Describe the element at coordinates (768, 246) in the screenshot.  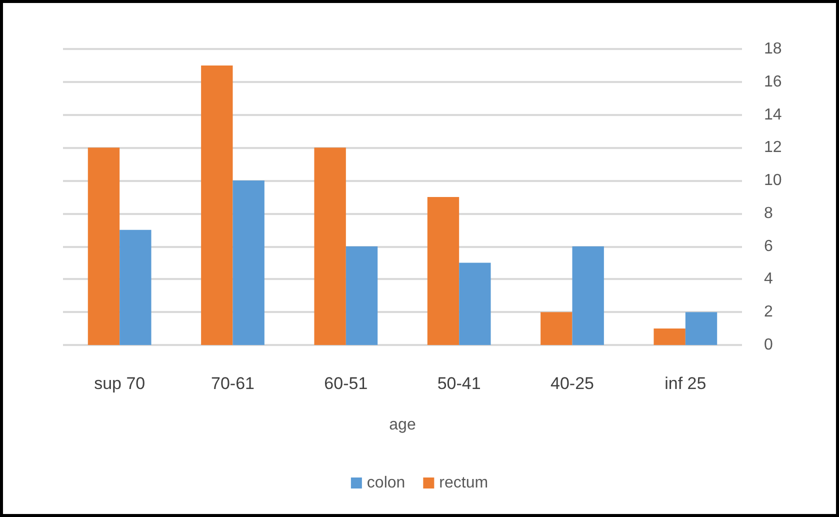
I see `y-tick-label: 6` at that location.